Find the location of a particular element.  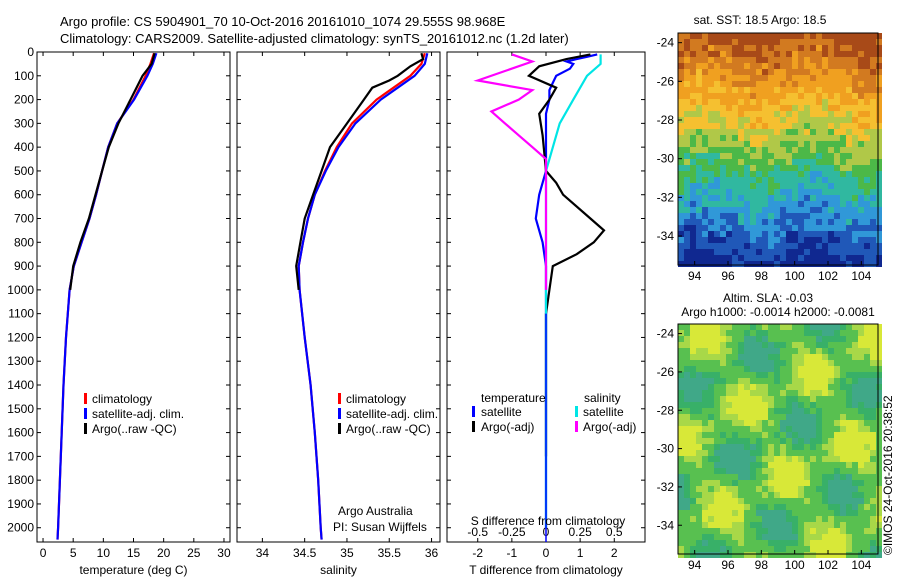

map-y-tick-label: -34 is located at coordinates (666, 525).